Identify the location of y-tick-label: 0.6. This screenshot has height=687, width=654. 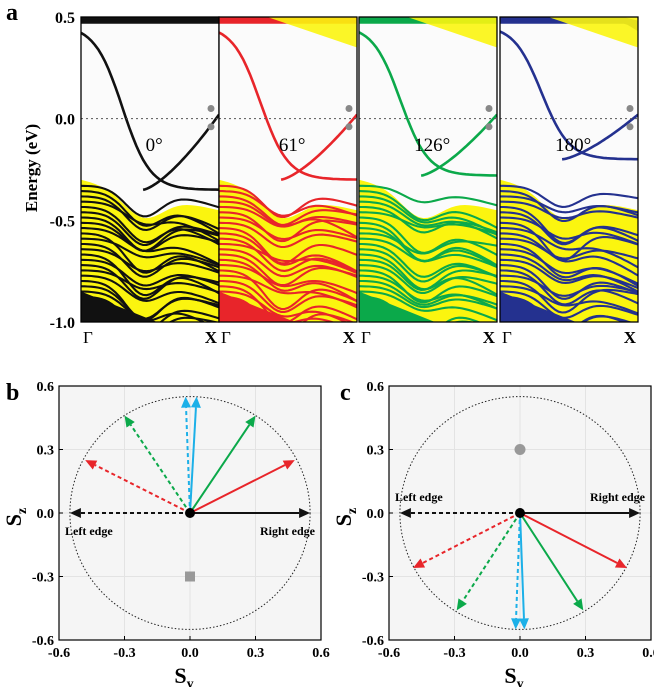
(376, 387).